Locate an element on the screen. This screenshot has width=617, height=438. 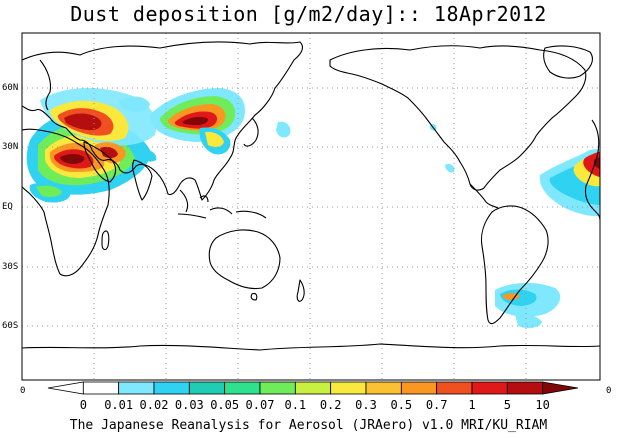
colorbar-label: 0.03 is located at coordinates (189, 405).